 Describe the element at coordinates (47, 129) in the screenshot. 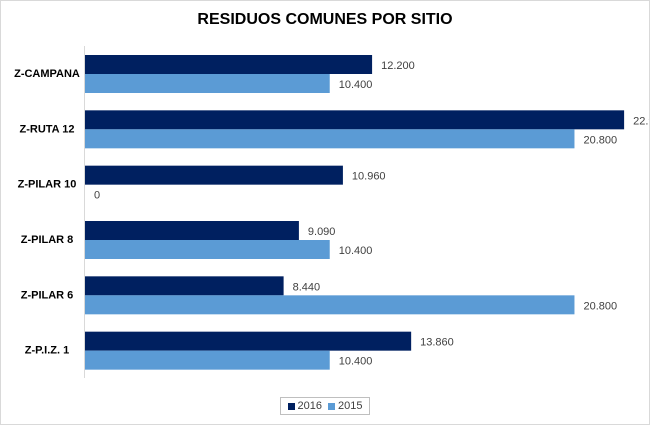

I see `category-label: Z-RUTA 12` at that location.